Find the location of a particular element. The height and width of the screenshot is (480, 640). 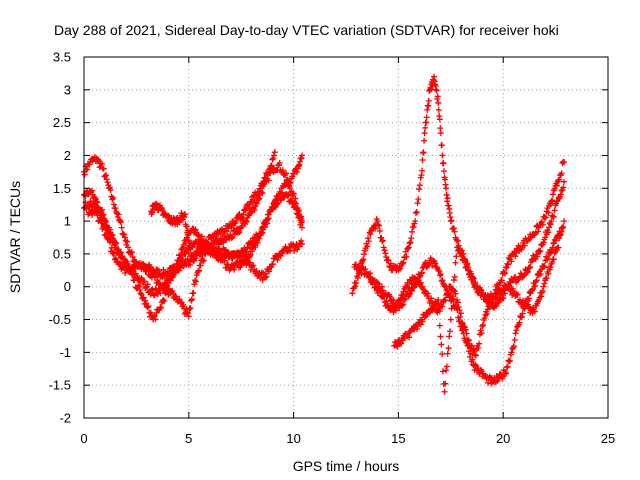

y-tick-label: -0.5 is located at coordinates (60, 319).